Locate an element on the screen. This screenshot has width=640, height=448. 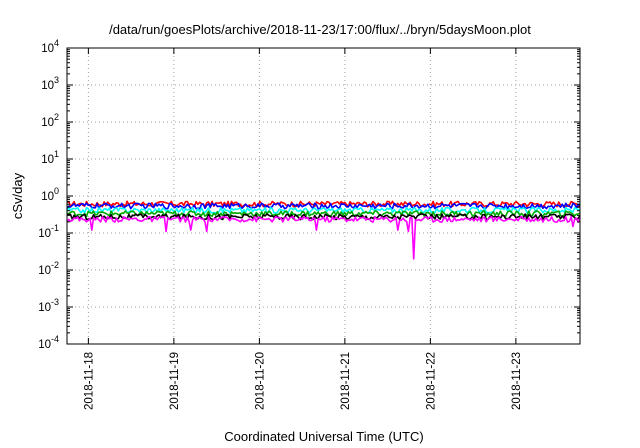
y-tick-label: 10⁰ is located at coordinates (50, 194).